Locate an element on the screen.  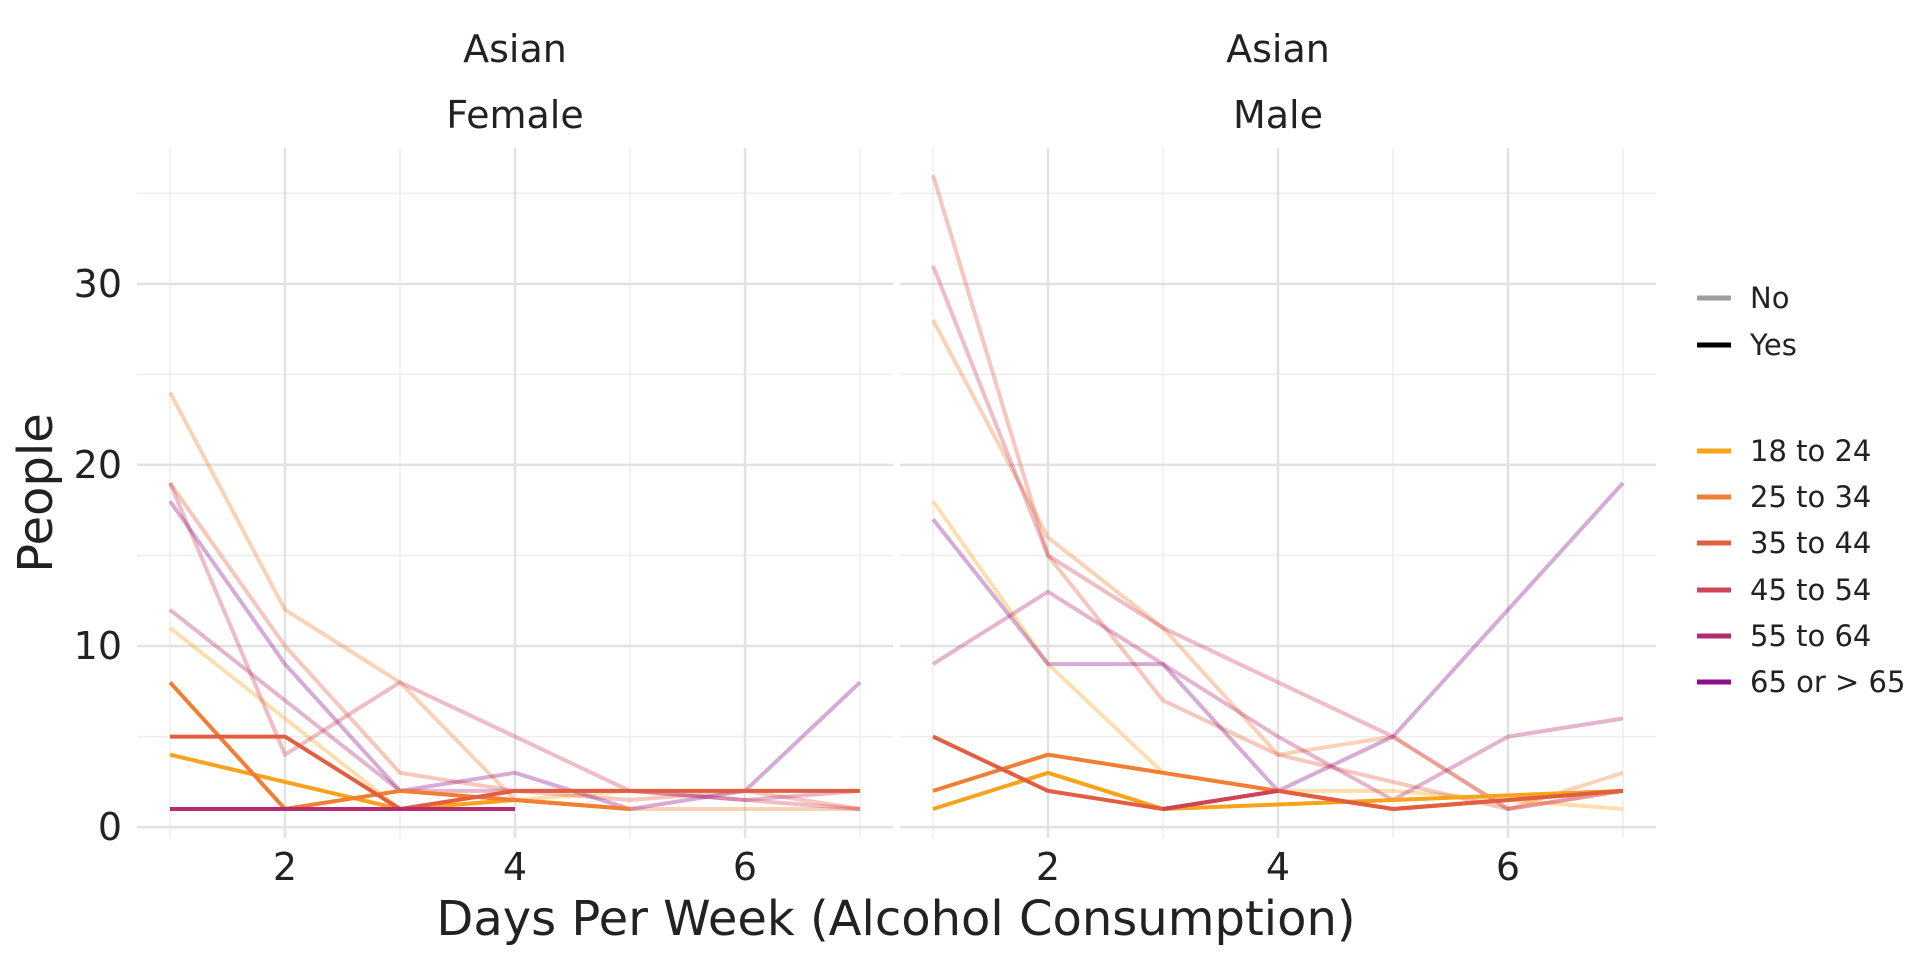
legend-label: 35 to 44 is located at coordinates (1810, 543).